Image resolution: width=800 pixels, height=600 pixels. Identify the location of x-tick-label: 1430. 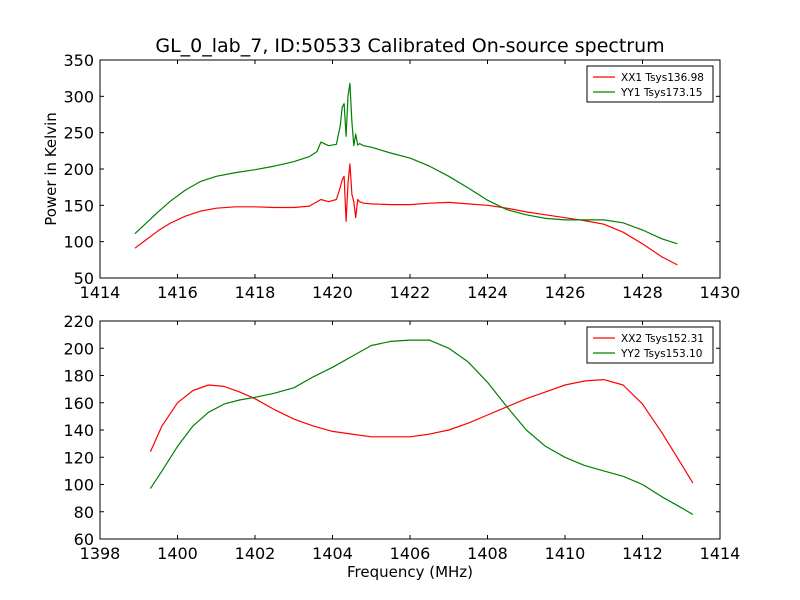
(720, 292).